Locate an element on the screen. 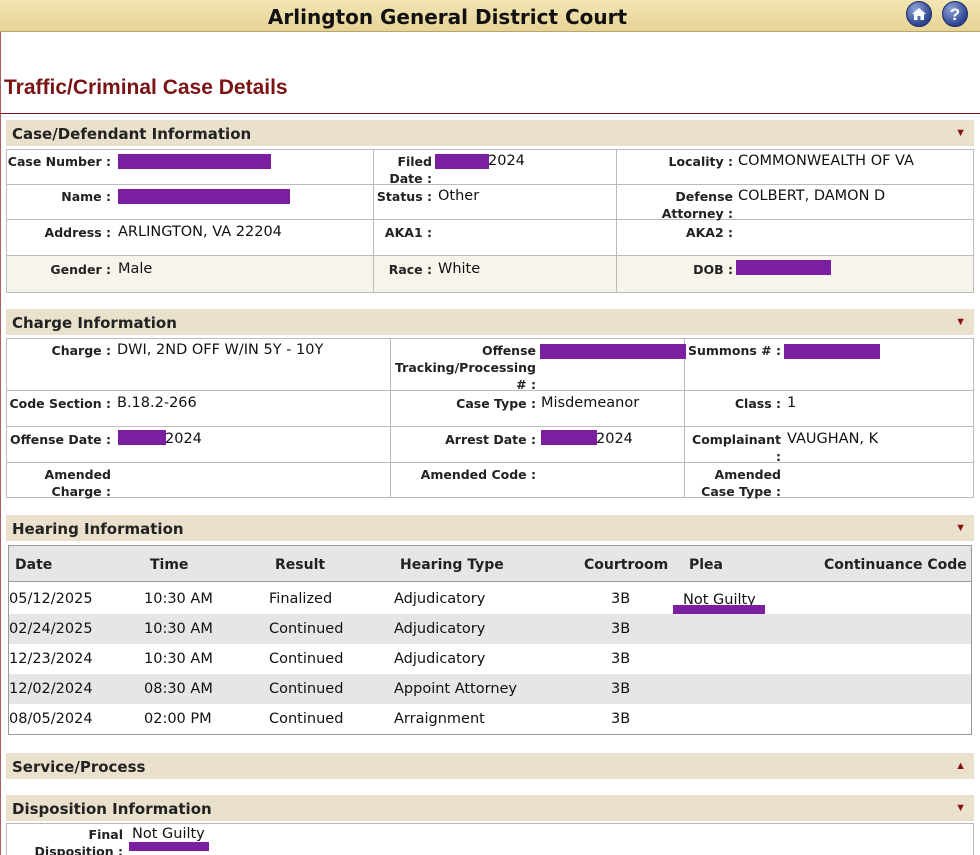  title-divider is located at coordinates (490, 113).